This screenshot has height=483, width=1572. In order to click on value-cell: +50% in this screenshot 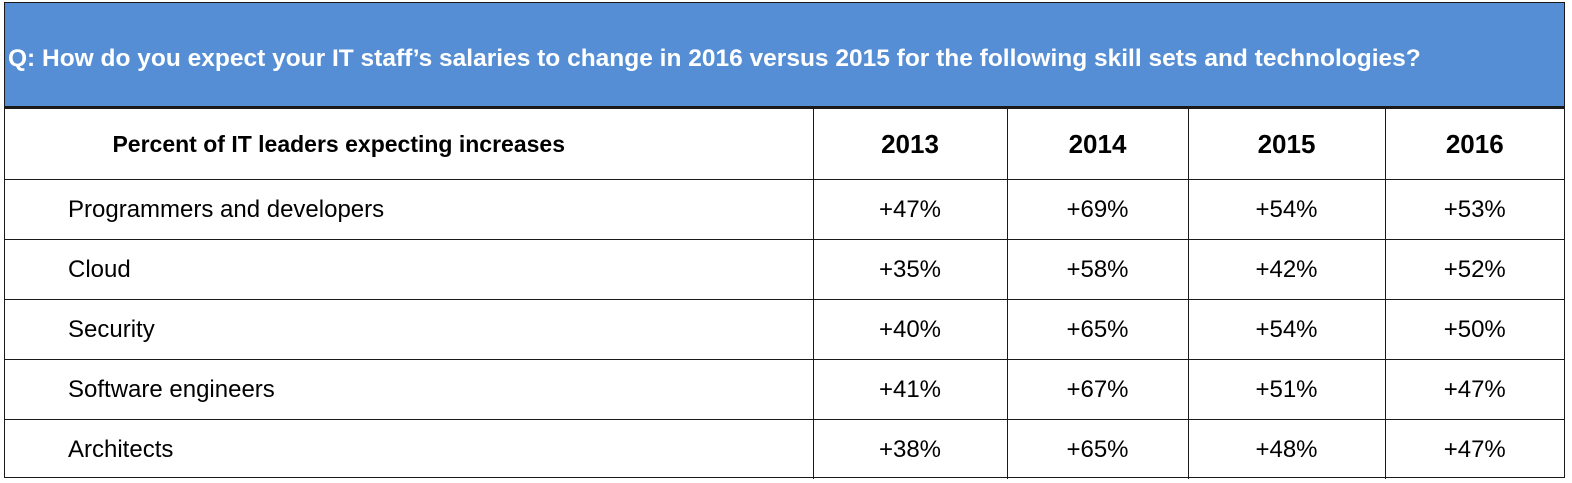, I will do `click(1474, 329)`.